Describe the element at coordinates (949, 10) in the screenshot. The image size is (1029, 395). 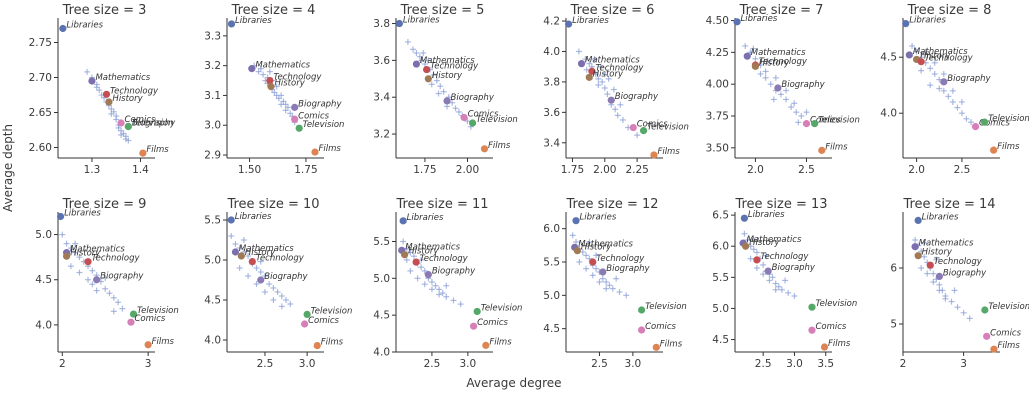
I see `subplot-title: Tree size = 8` at that location.